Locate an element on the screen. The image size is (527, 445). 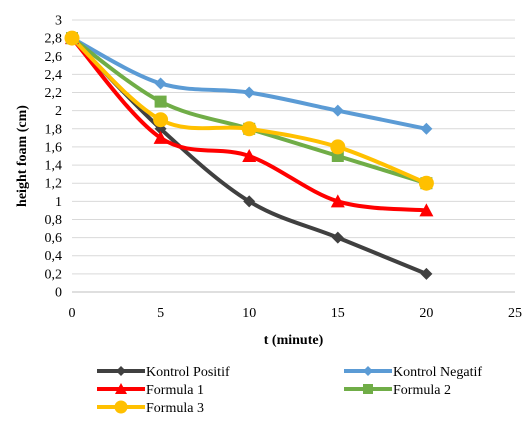
y-tick-label: 1 is located at coordinates (58, 202).